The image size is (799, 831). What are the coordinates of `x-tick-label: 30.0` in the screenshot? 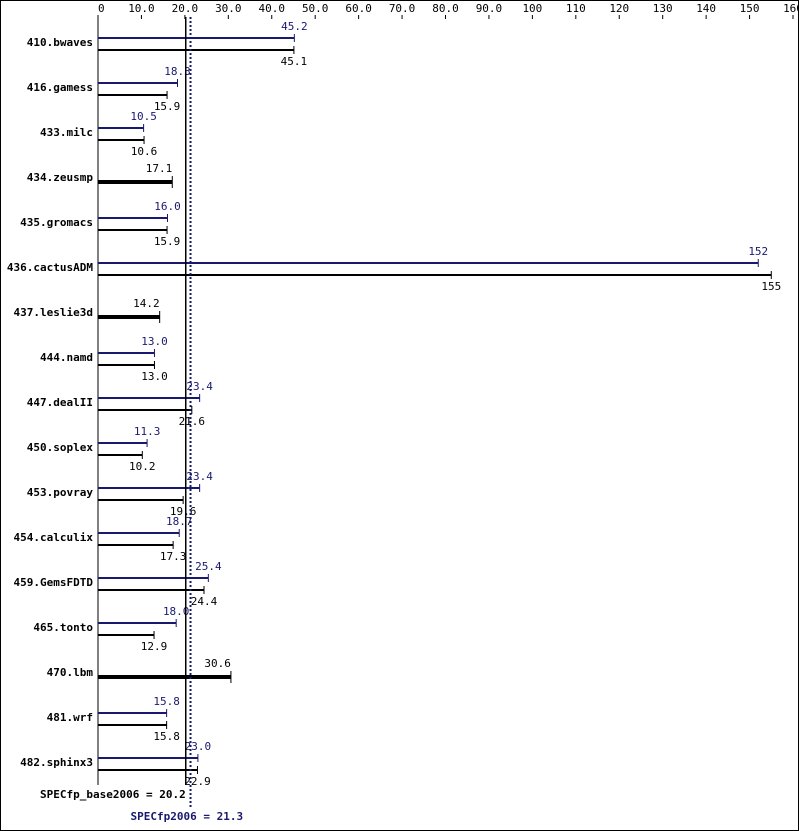 It's located at (228, 8).